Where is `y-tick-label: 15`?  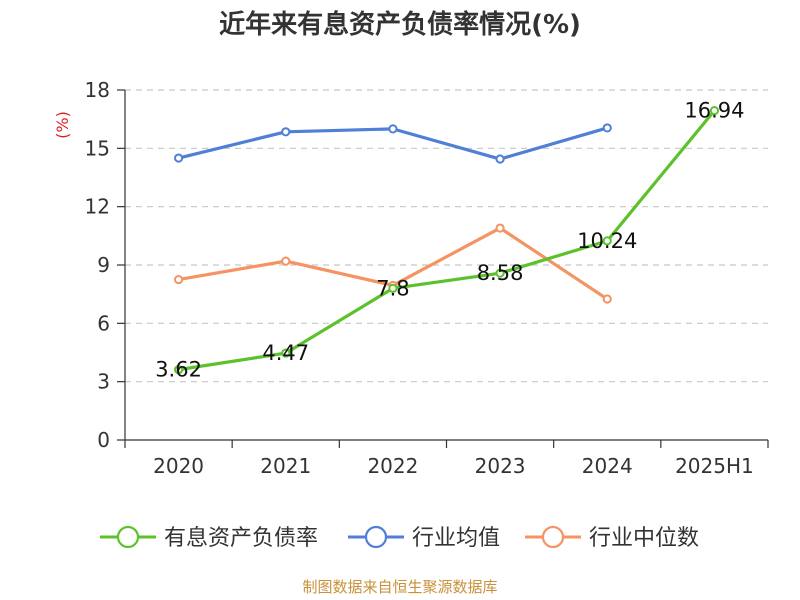 y-tick-label: 15 is located at coordinates (97, 148).